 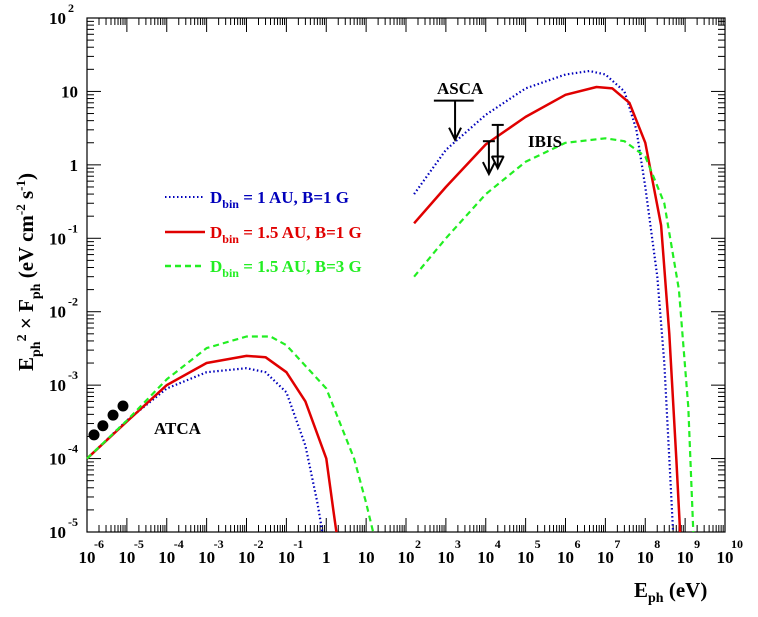 I want to click on y-tick-exponent: -2, so click(x=73, y=302).